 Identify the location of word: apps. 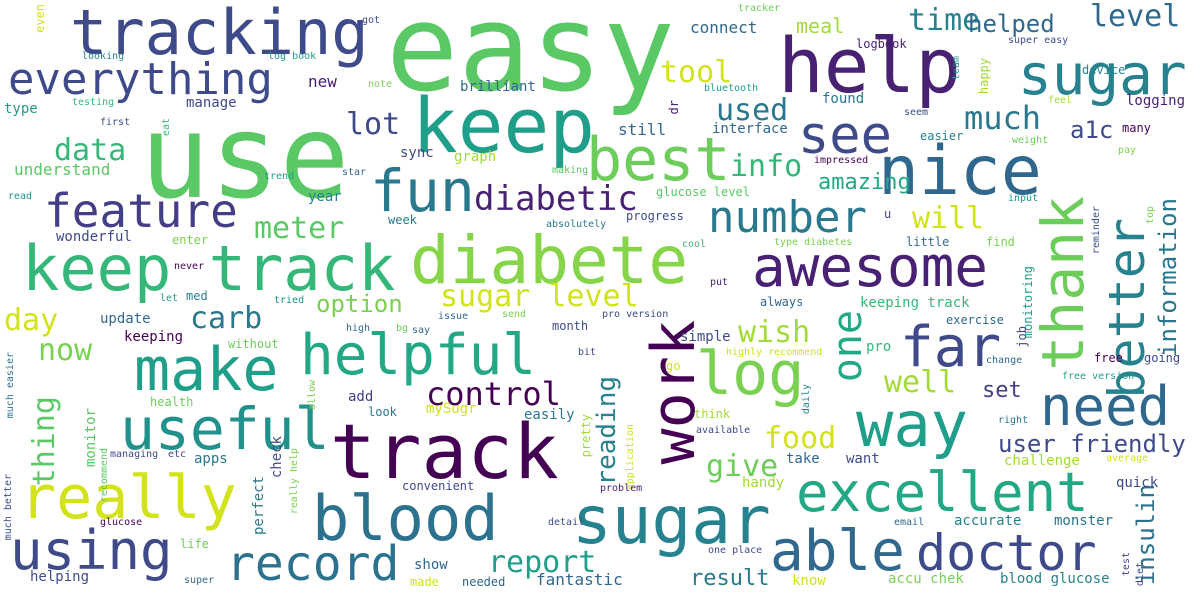
(211, 459).